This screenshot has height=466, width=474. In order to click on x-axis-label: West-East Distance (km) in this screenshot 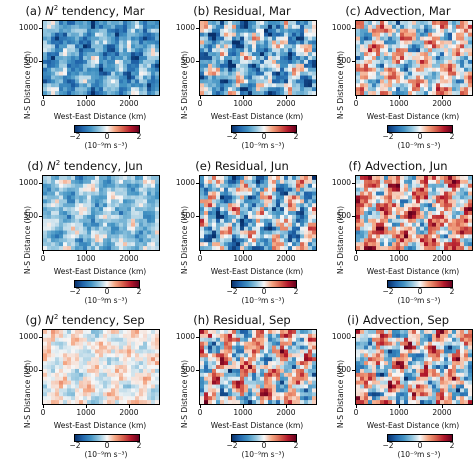, I will do `click(413, 271)`.